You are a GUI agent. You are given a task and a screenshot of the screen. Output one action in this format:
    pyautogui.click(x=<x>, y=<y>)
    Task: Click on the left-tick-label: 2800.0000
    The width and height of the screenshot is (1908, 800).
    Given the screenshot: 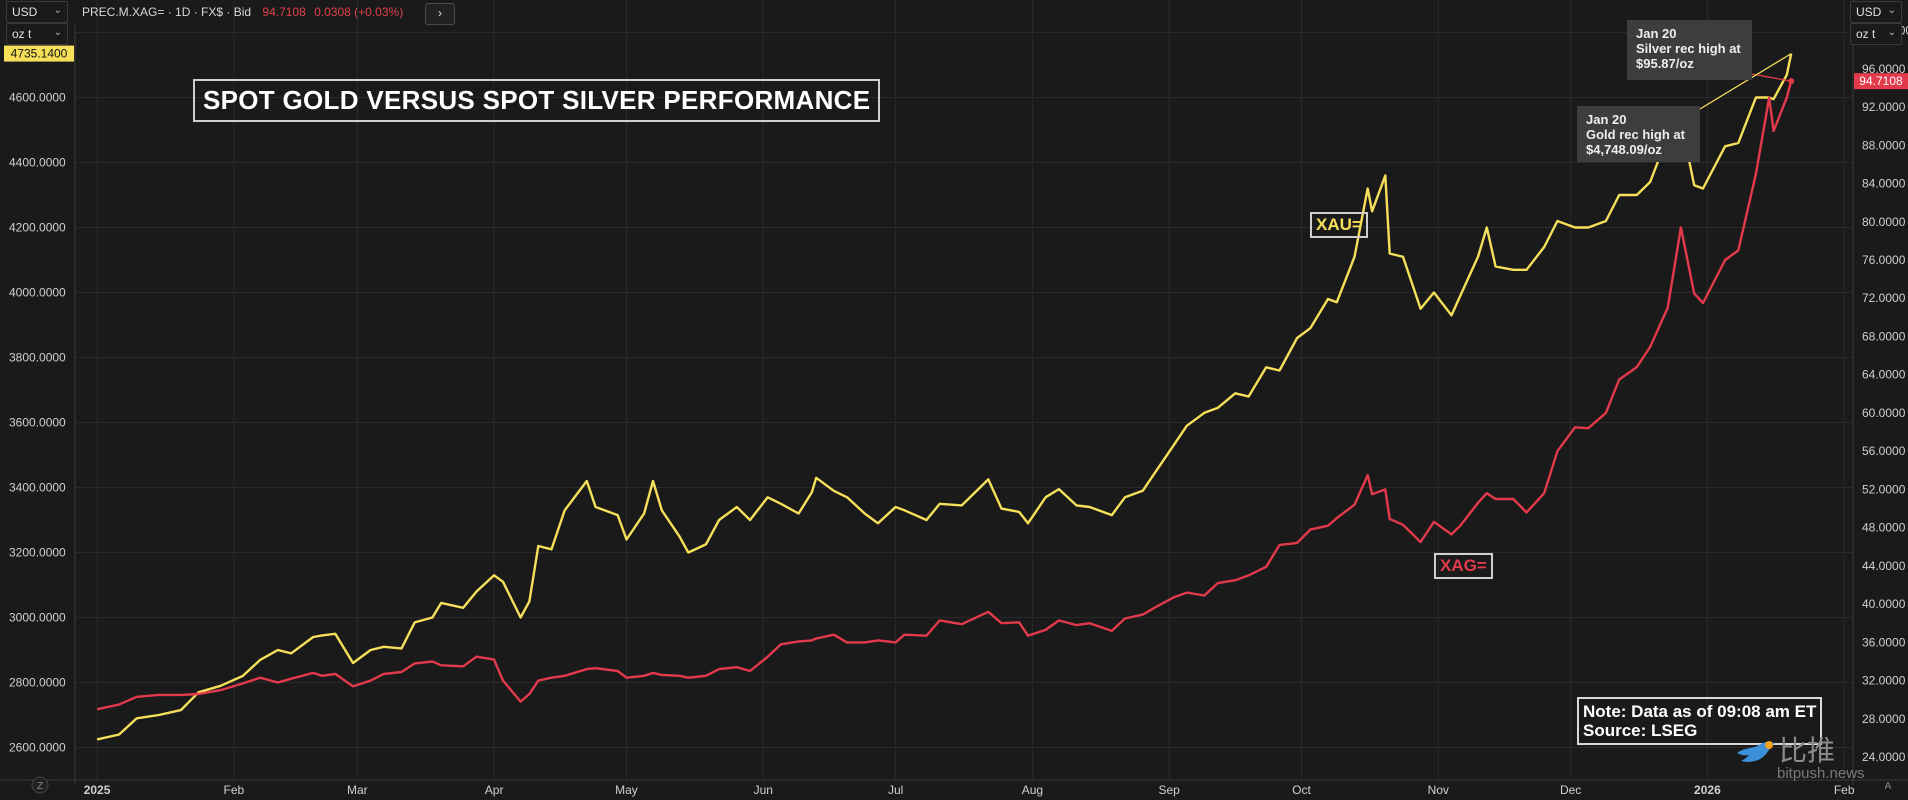 What is the action you would take?
    pyautogui.click(x=37, y=683)
    